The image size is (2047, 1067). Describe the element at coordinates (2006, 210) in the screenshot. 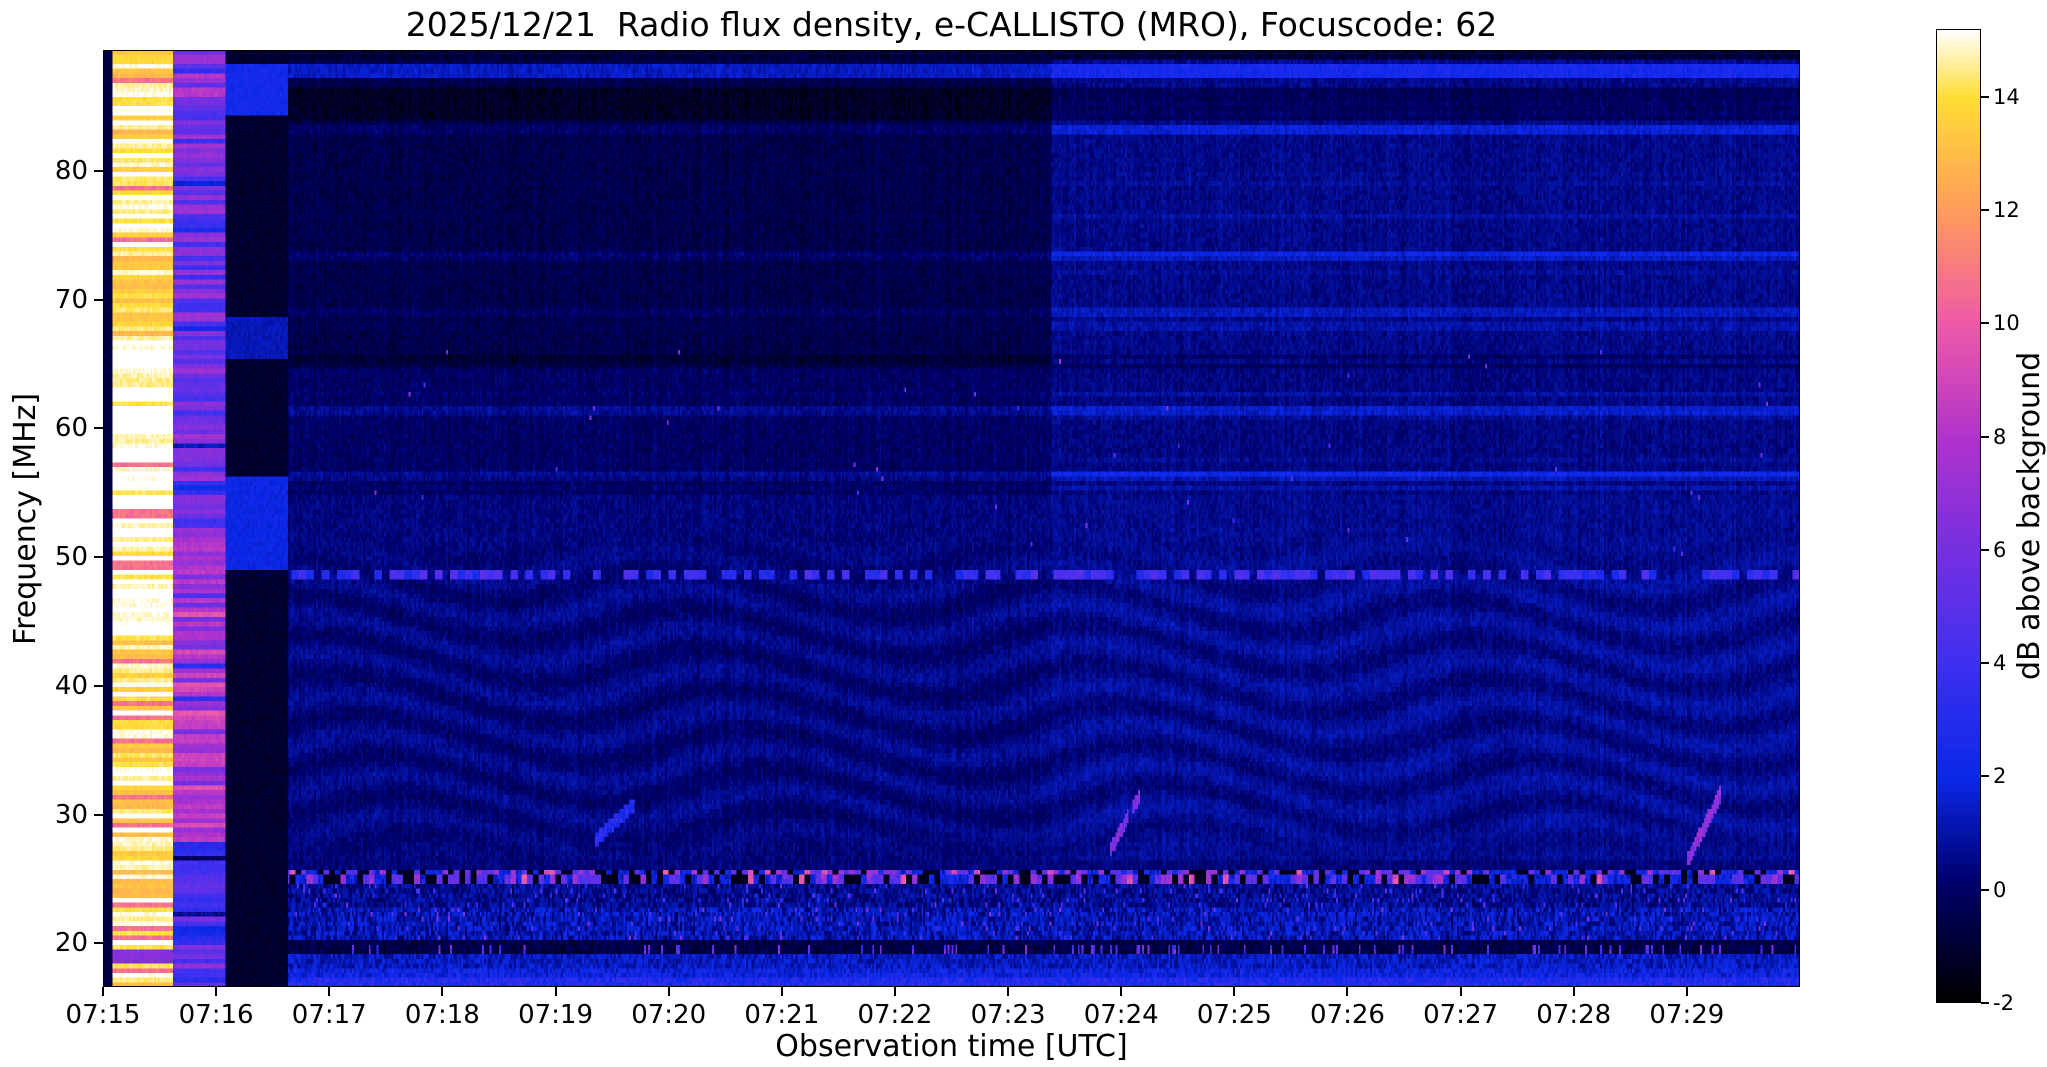

I see `colorbar-tick-label: 12` at that location.